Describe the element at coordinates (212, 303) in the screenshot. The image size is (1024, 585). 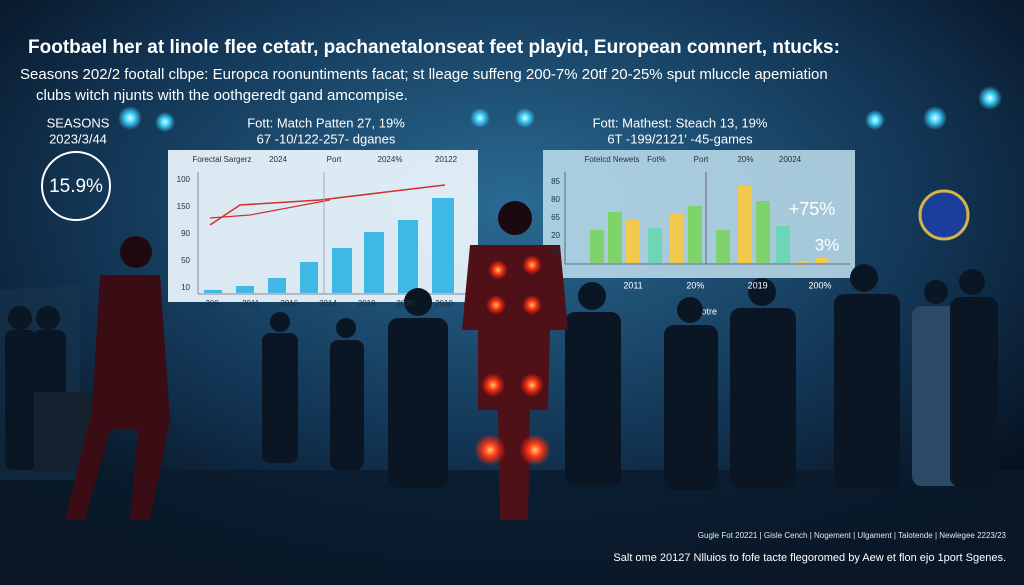
I see `x-label: 200` at that location.